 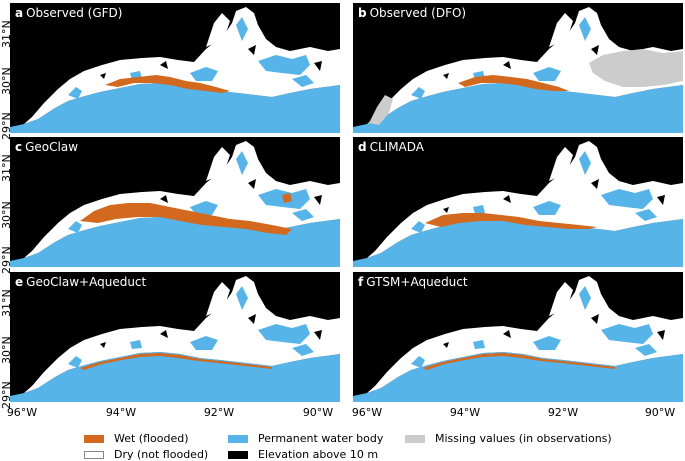 I want to click on map-panel-f: f GTSM+Aqueduct, so click(x=518, y=337).